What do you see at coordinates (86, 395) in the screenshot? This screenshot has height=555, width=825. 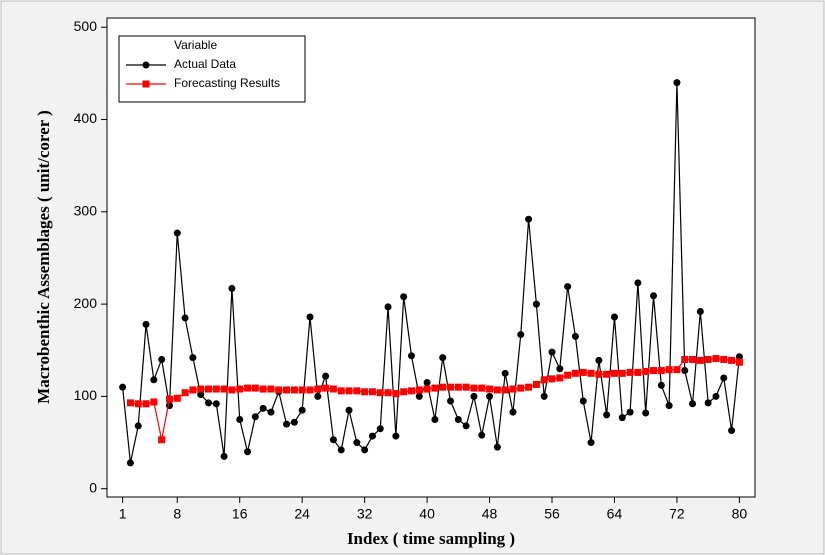 I see `y-tick-label: 100` at bounding box center [86, 395].